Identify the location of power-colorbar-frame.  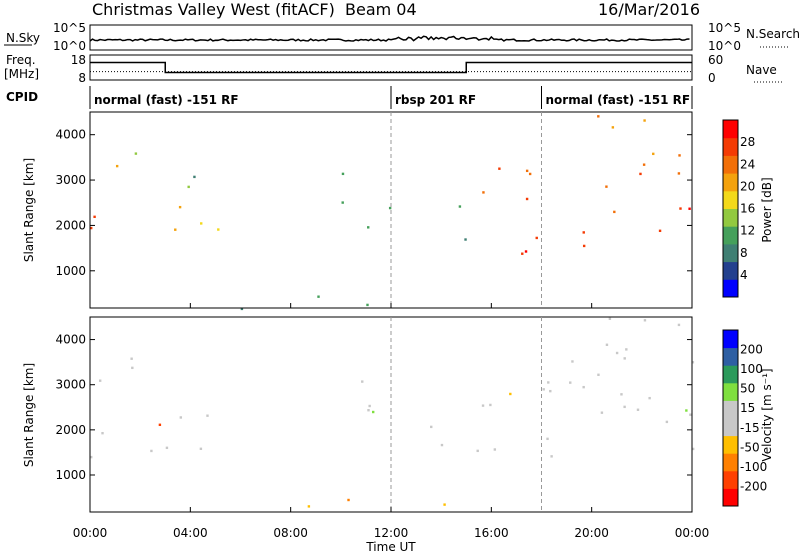
(730, 208).